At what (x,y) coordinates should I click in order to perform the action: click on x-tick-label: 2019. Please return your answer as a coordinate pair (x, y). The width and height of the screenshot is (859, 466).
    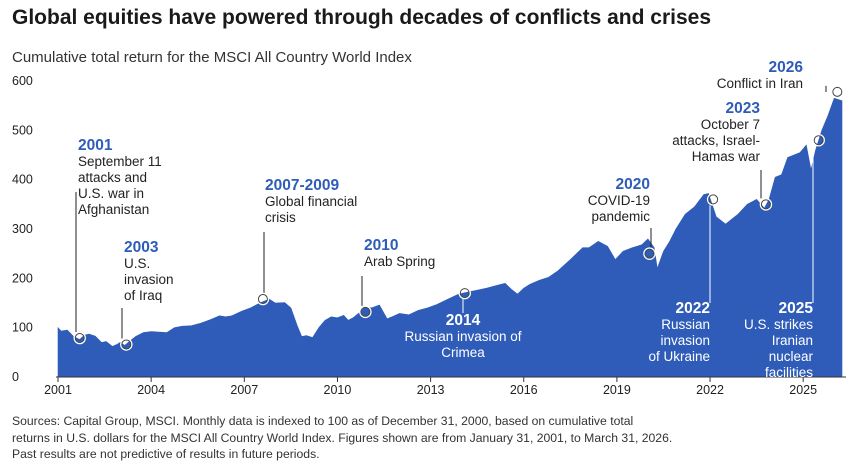
    Looking at the image, I should click on (617, 390).